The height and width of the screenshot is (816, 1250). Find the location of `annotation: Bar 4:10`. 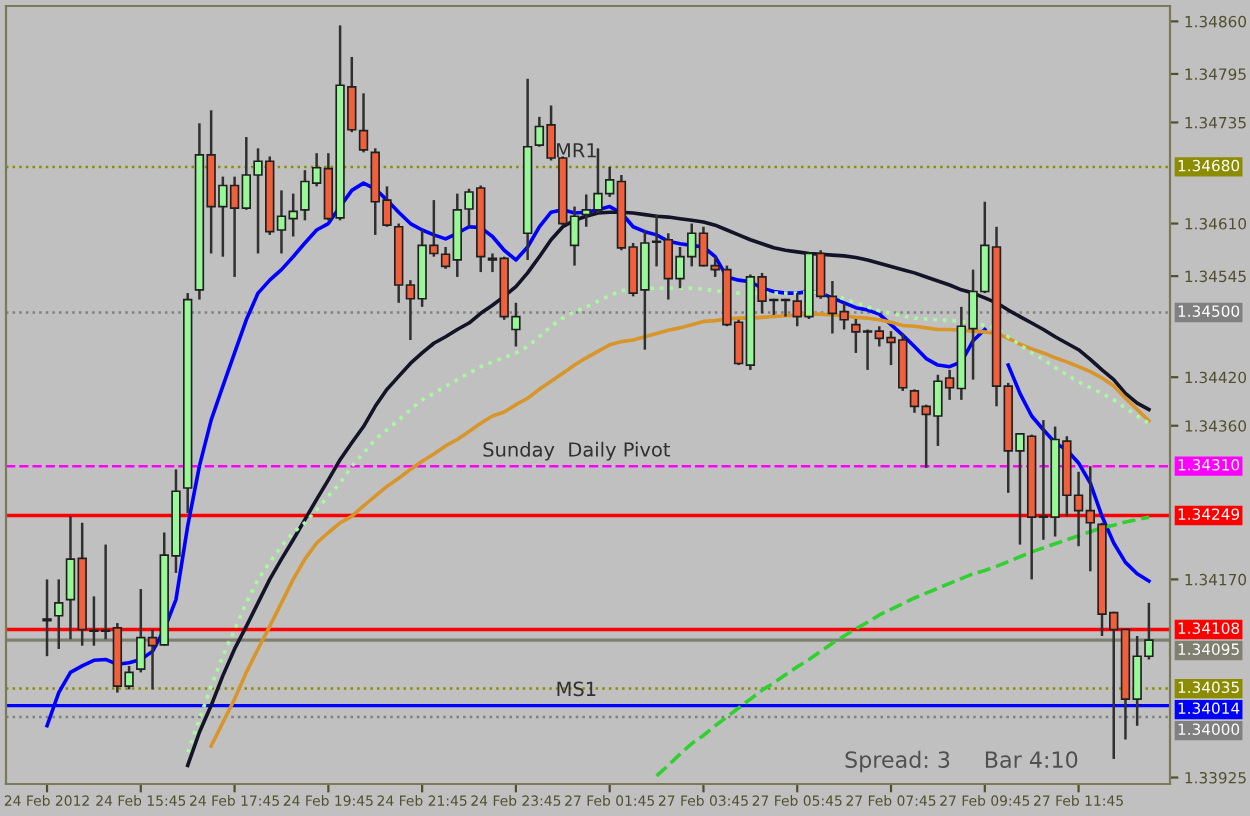

annotation: Bar 4:10 is located at coordinates (1031, 760).